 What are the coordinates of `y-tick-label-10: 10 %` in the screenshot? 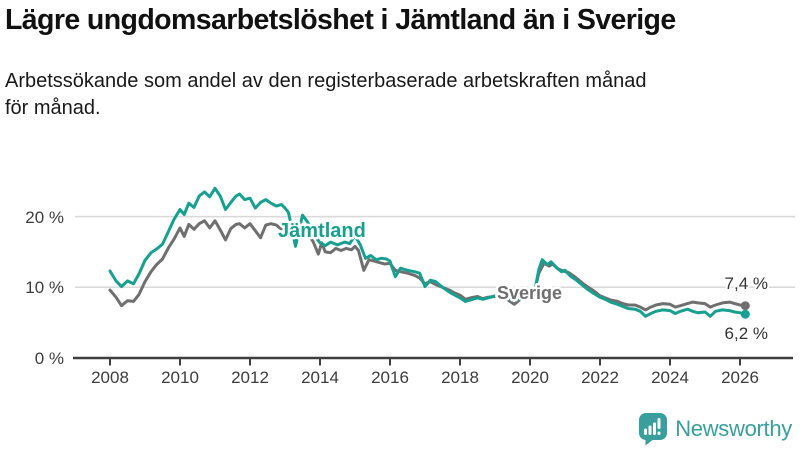 It's located at (44, 287).